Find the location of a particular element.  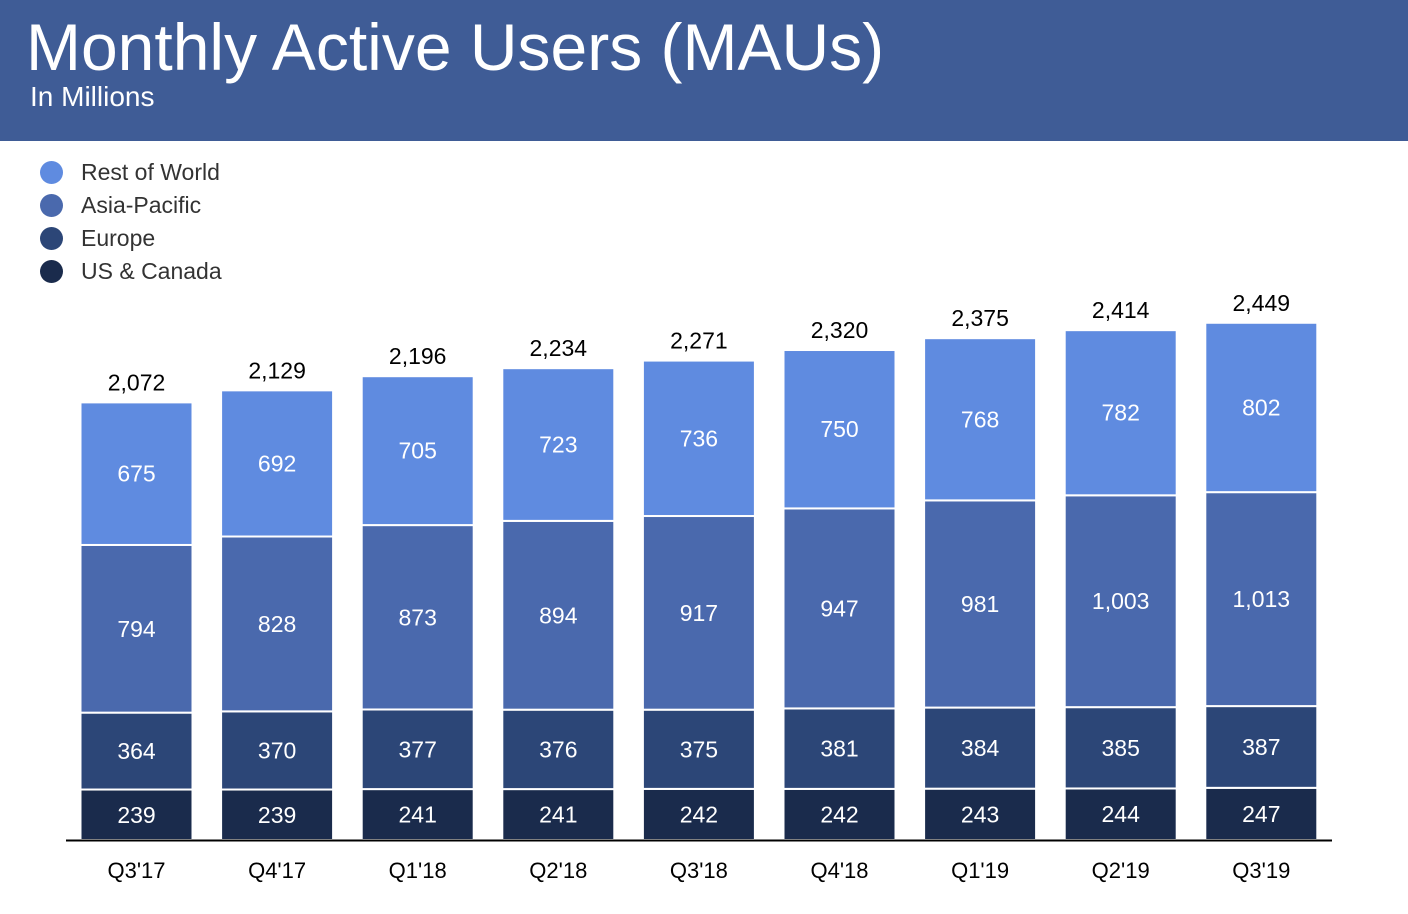

legend-label: US & Canada is located at coordinates (151, 271).